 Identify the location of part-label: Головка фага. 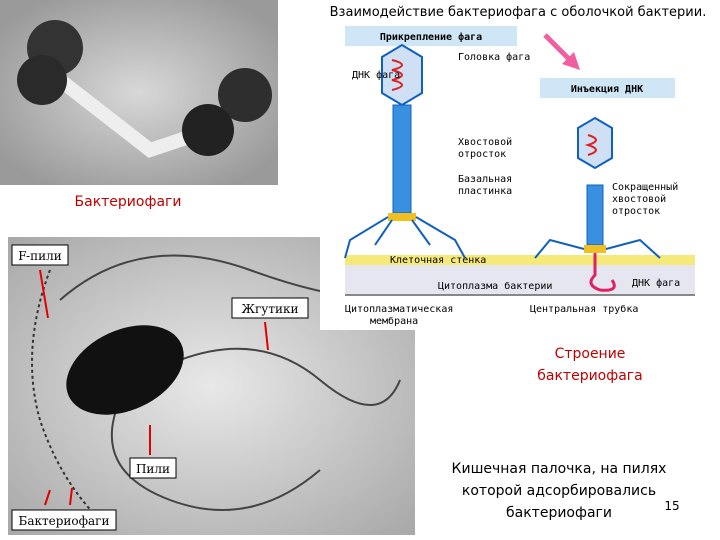
(494, 57).